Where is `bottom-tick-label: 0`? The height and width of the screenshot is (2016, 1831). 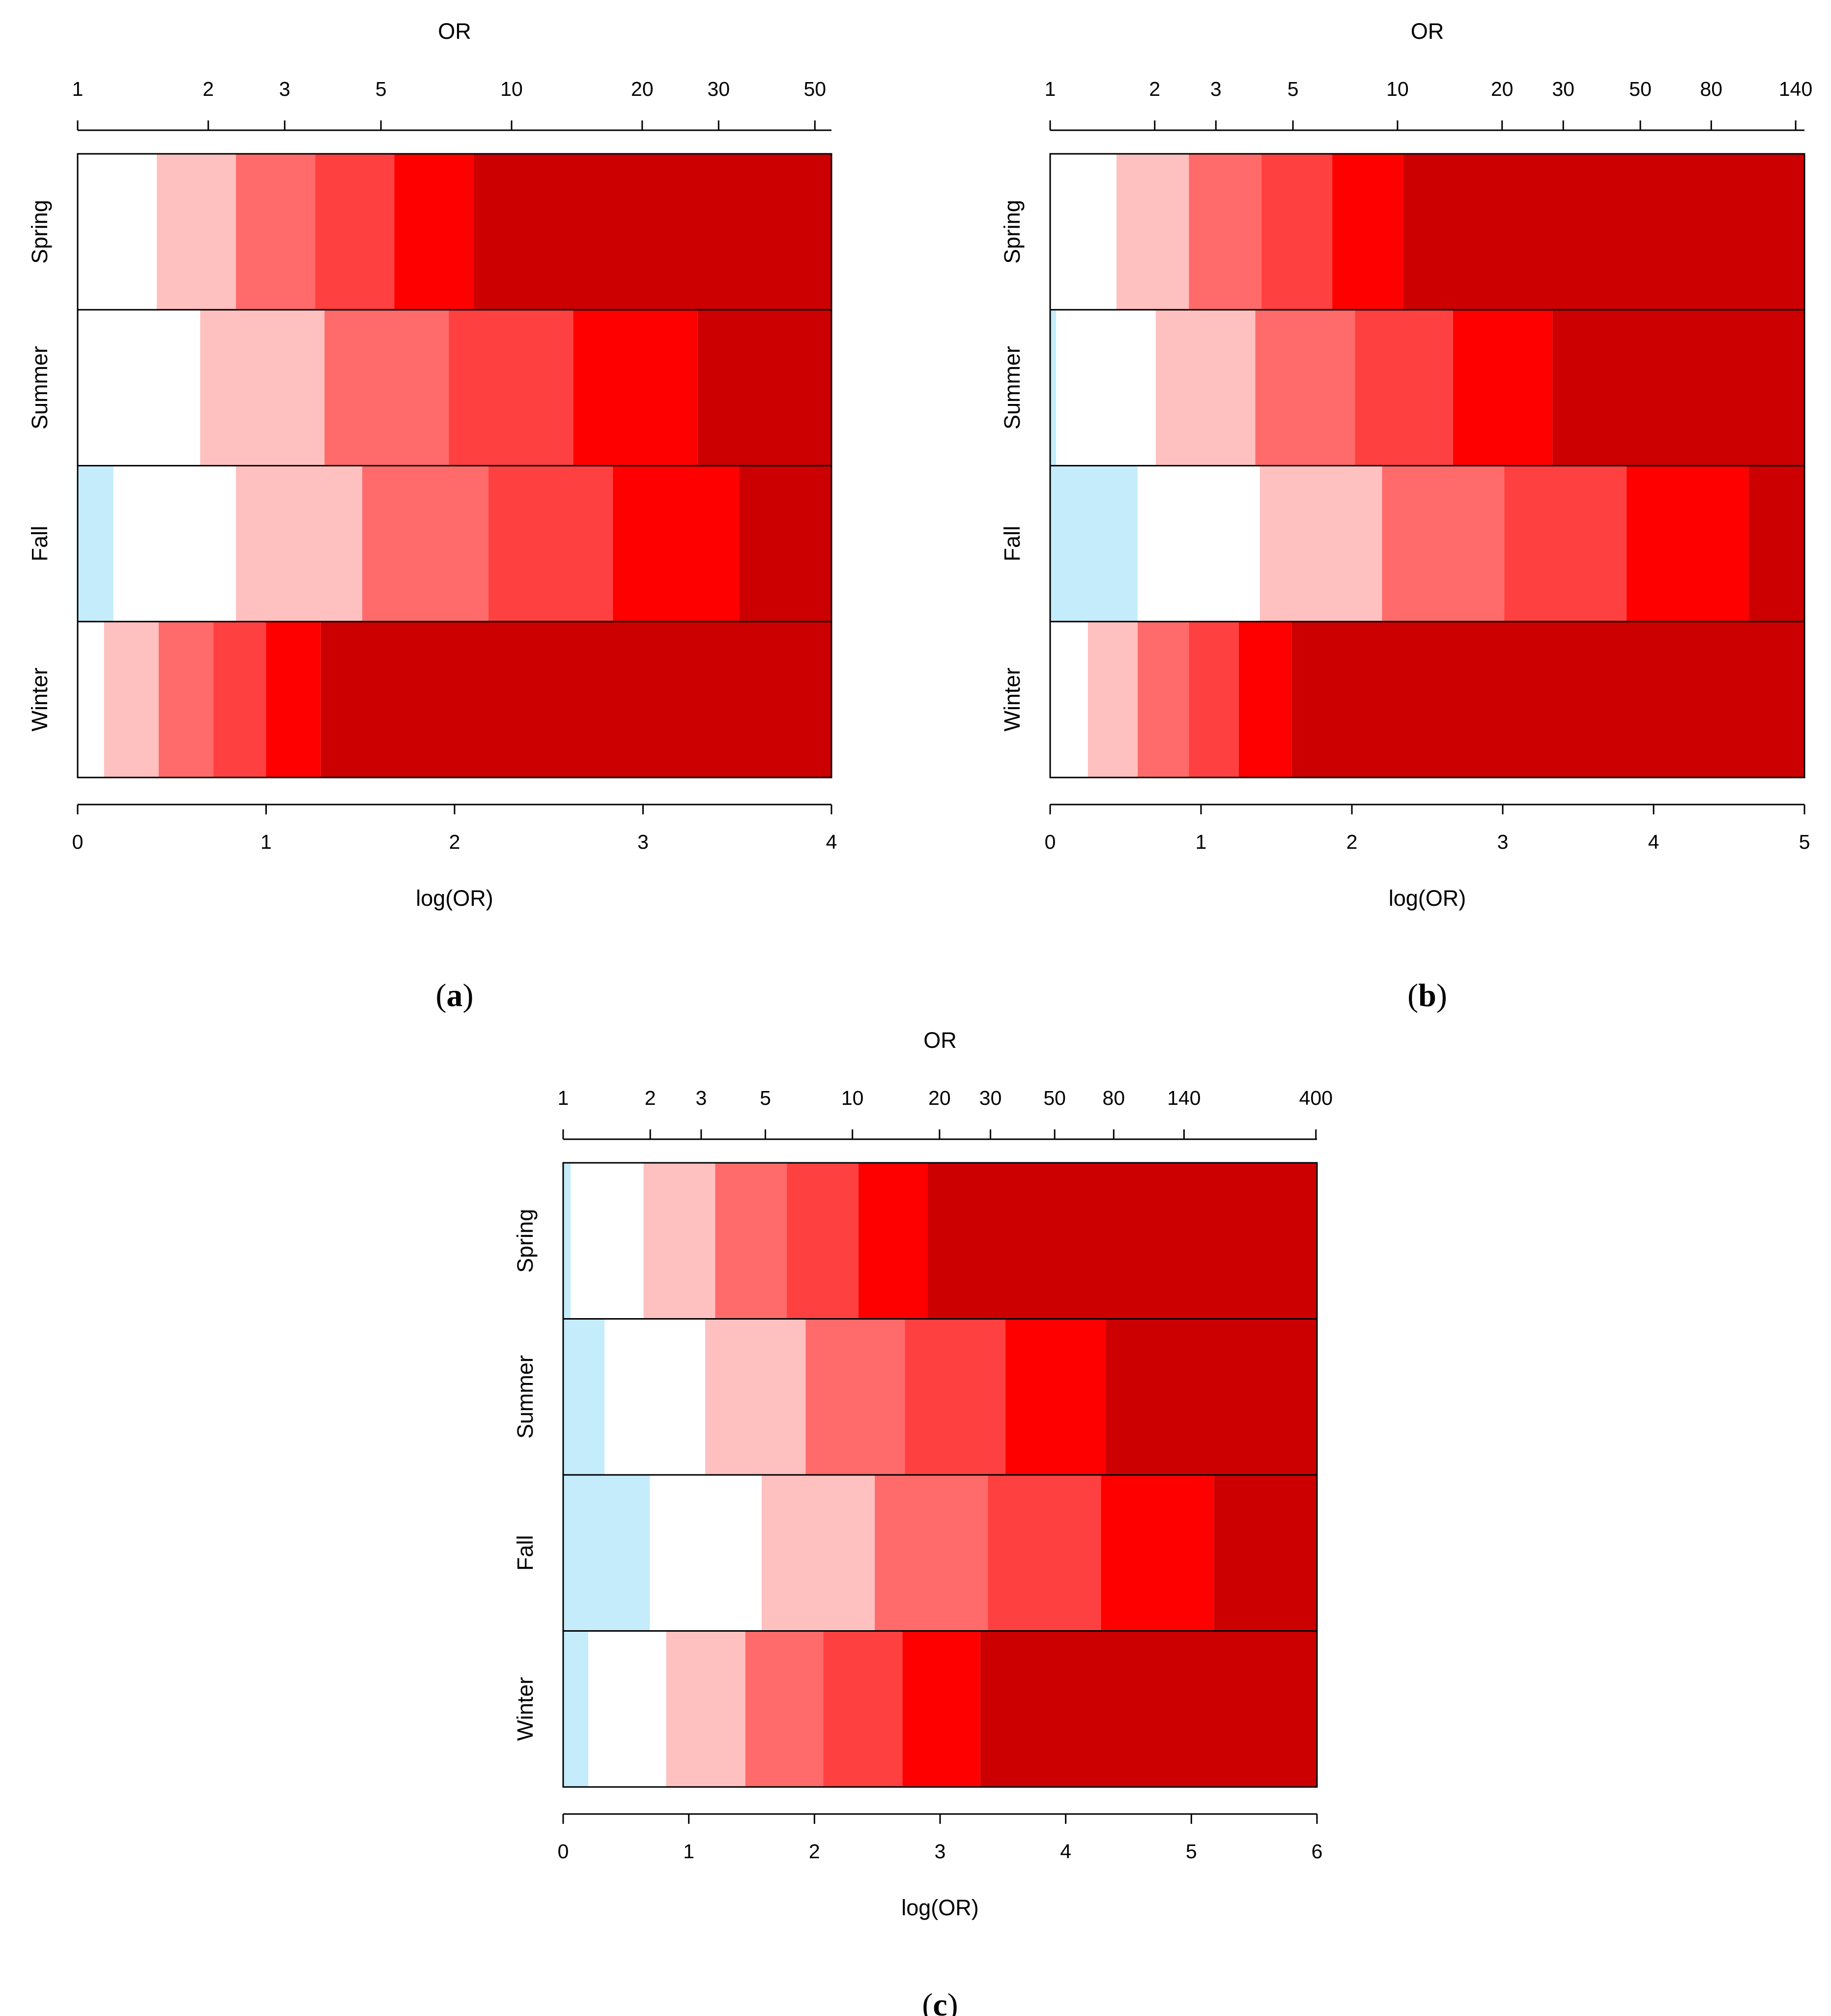 bottom-tick-label: 0 is located at coordinates (563, 1852).